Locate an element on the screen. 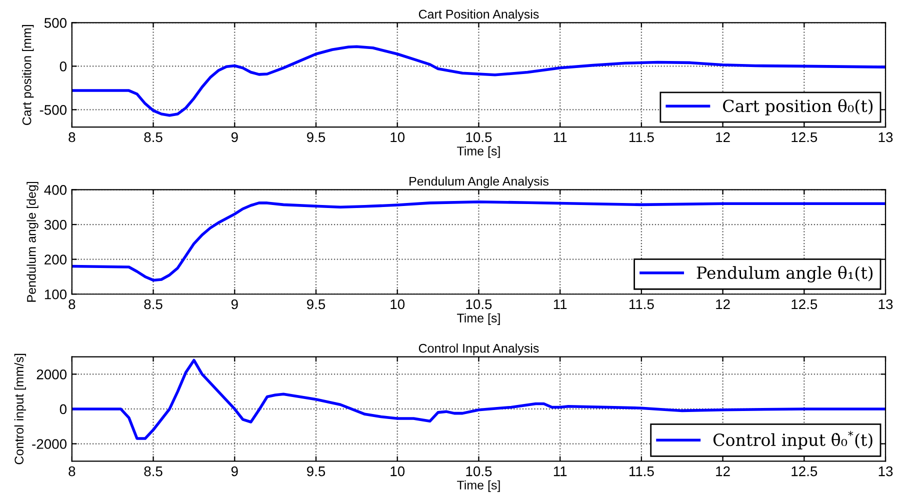  legend-label: Pendulum angle θ₁(t) is located at coordinates (784, 274).